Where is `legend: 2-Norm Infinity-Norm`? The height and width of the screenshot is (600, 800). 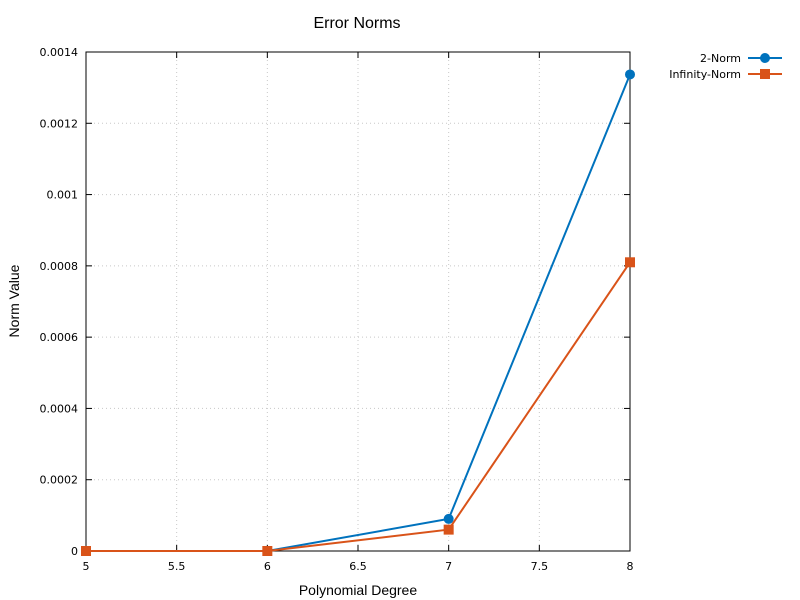 legend: 2-Norm Infinity-Norm is located at coordinates (725, 66).